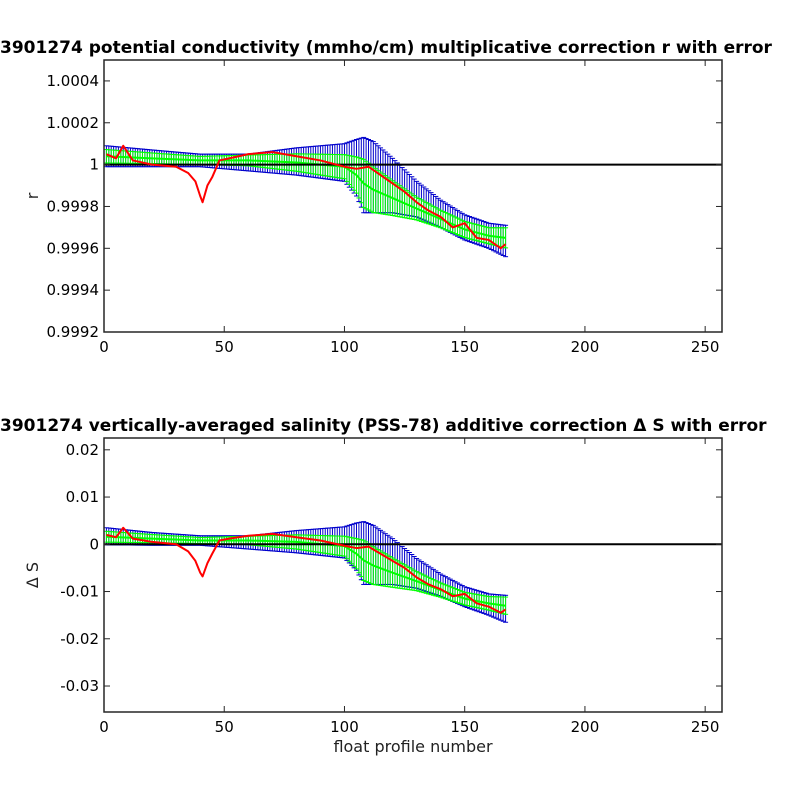 This screenshot has height=800, width=800. I want to click on y-axis-label: Δ S, so click(32, 575).